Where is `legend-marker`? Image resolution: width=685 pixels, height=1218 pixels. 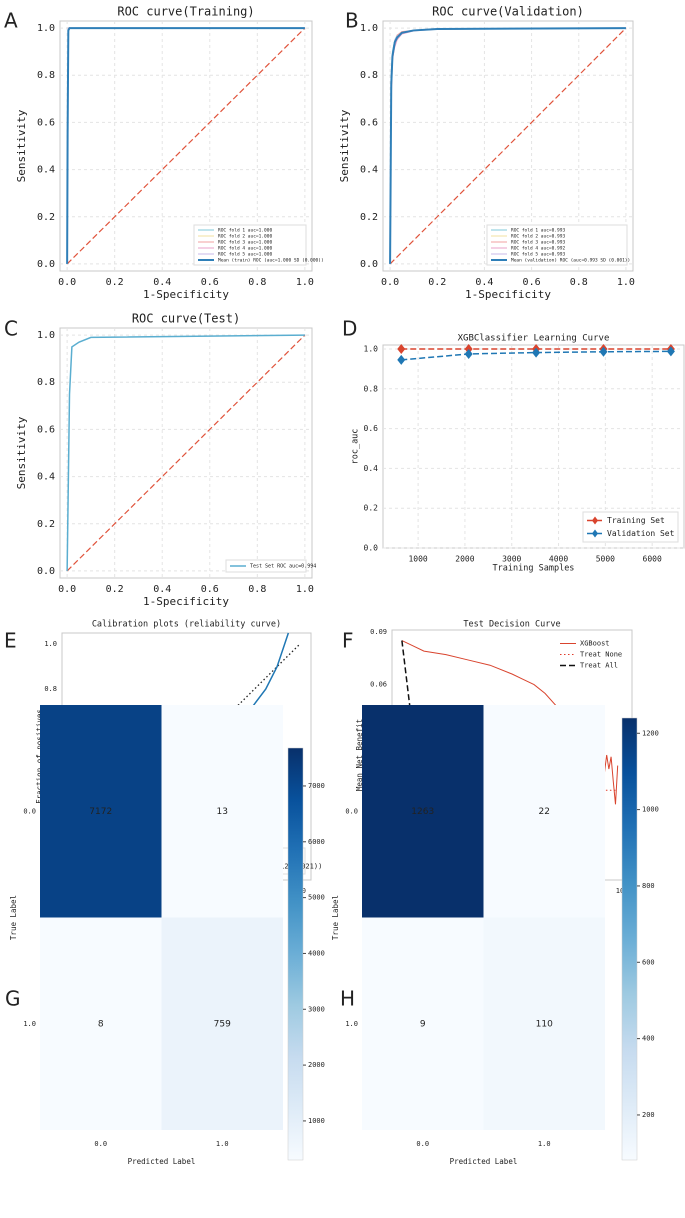 legend-marker is located at coordinates (595, 520).